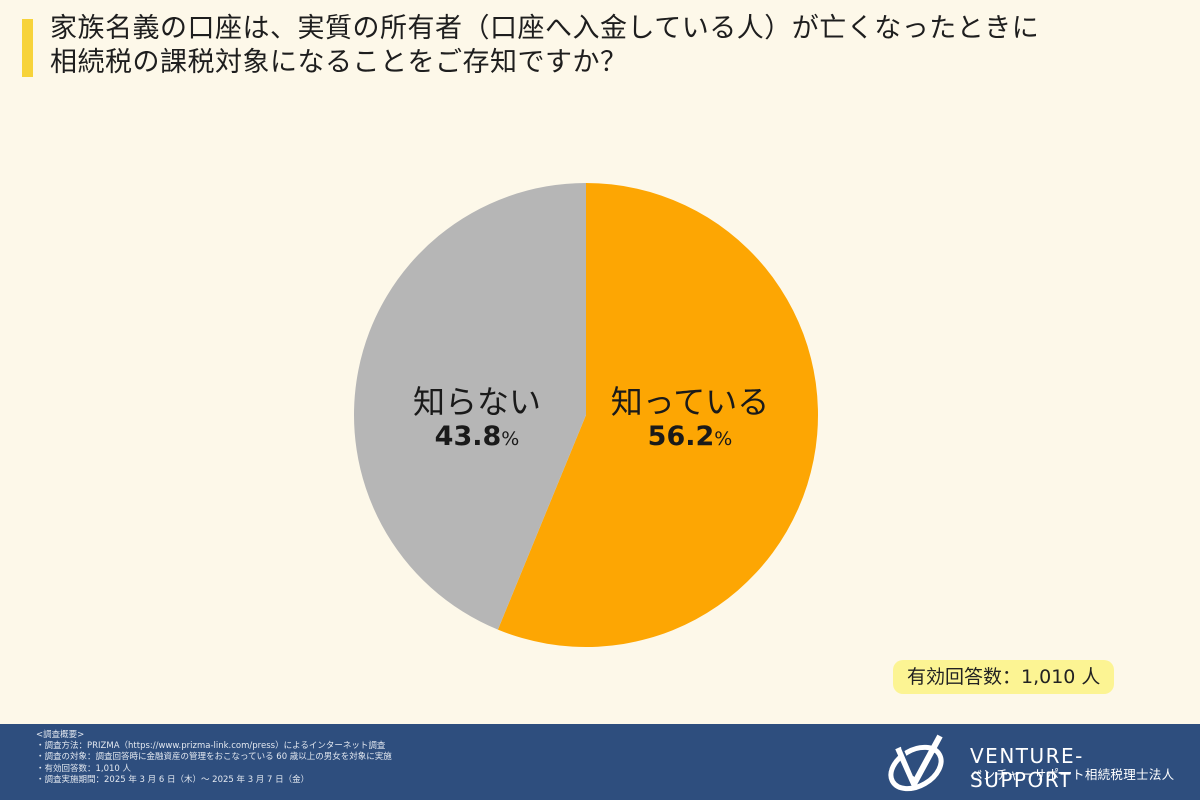 The image size is (1200, 800). I want to click on slice-unit-dont-know: %, so click(510, 439).